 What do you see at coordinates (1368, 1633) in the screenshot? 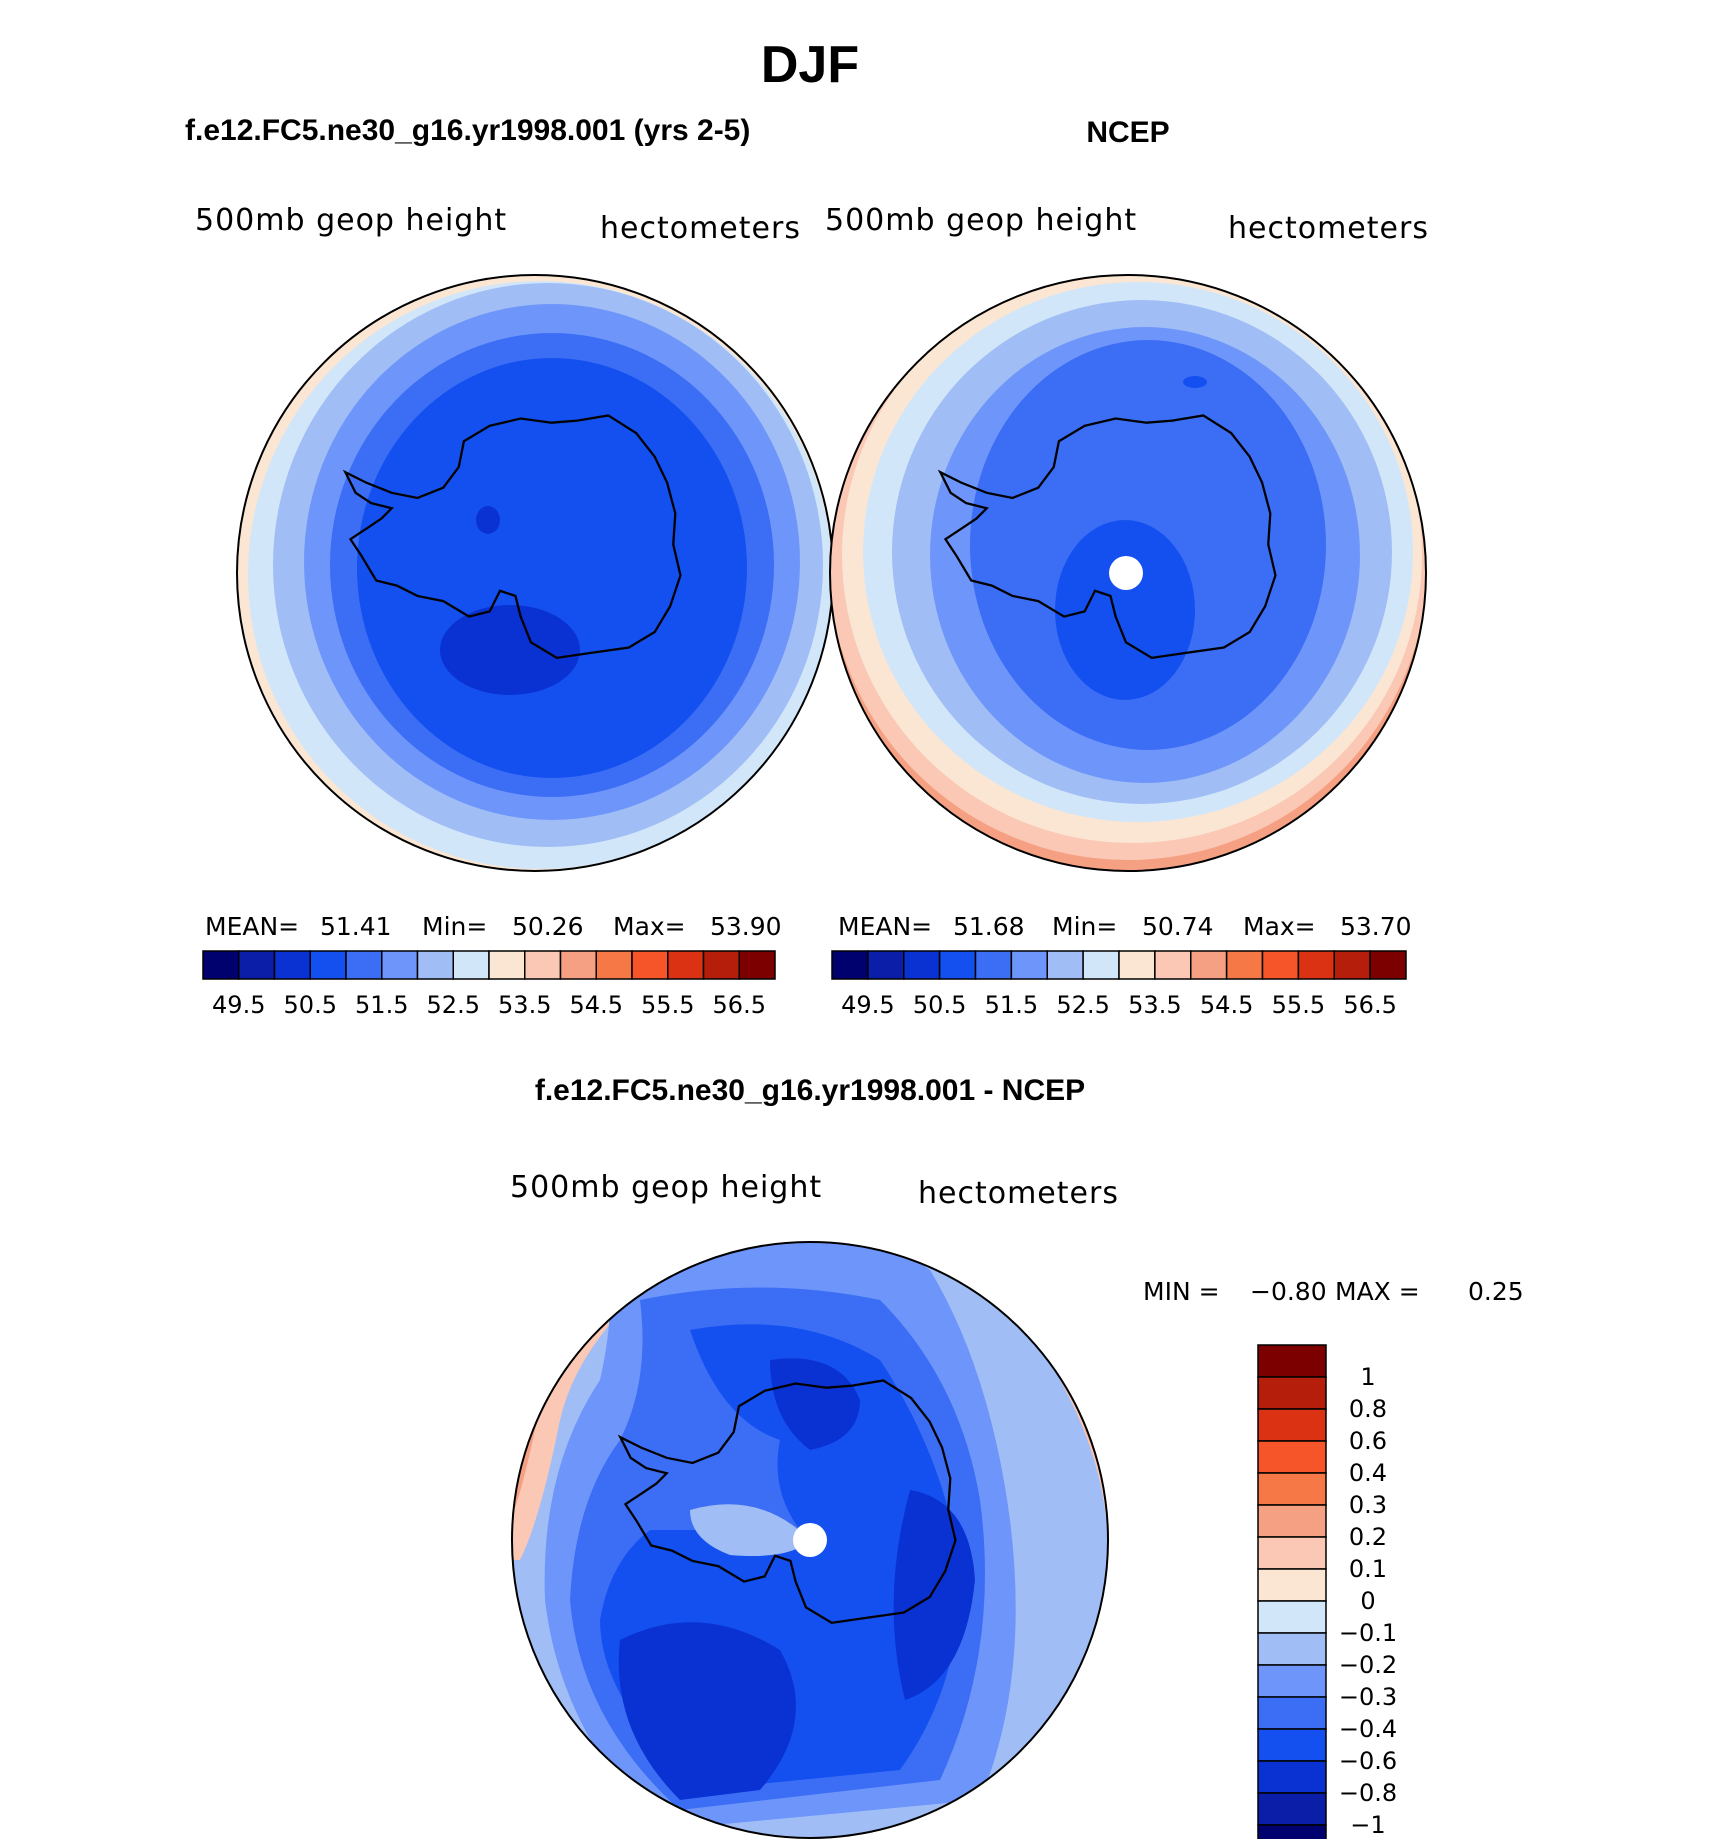
I see `diff-colorbar-tick-label: −0.1` at bounding box center [1368, 1633].